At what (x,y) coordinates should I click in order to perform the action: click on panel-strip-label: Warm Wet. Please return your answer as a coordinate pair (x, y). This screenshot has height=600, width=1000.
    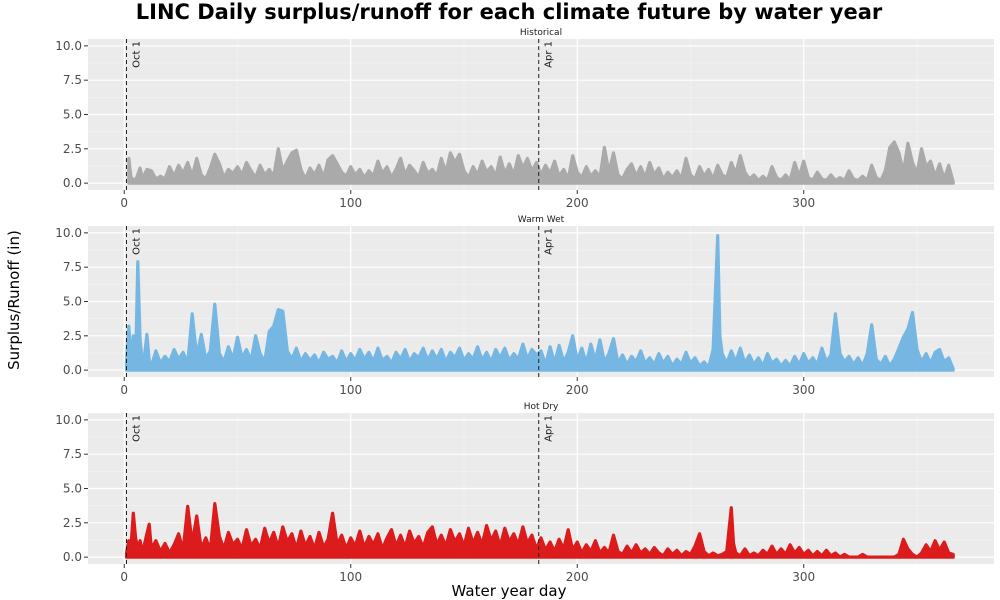
    Looking at the image, I should click on (541, 220).